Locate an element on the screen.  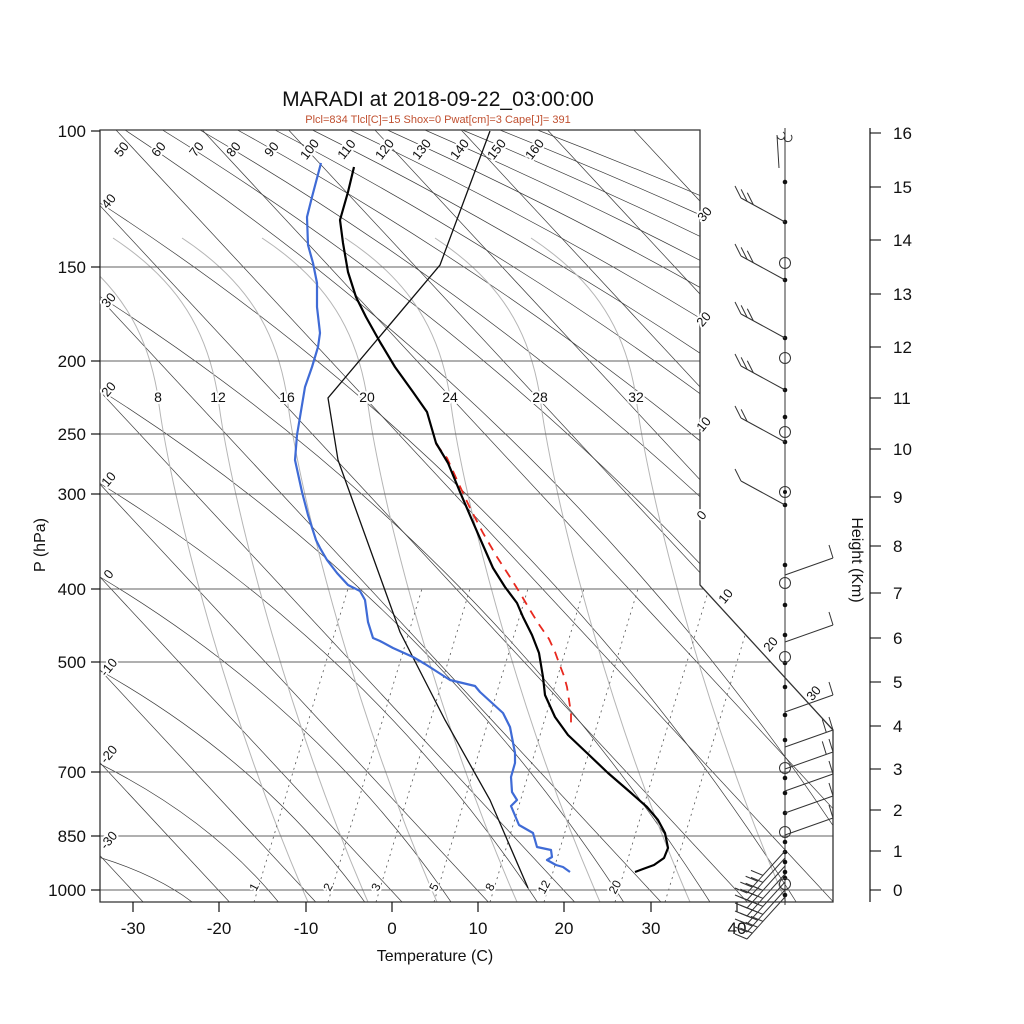
wind-barb-column is located at coordinates (784, 534).